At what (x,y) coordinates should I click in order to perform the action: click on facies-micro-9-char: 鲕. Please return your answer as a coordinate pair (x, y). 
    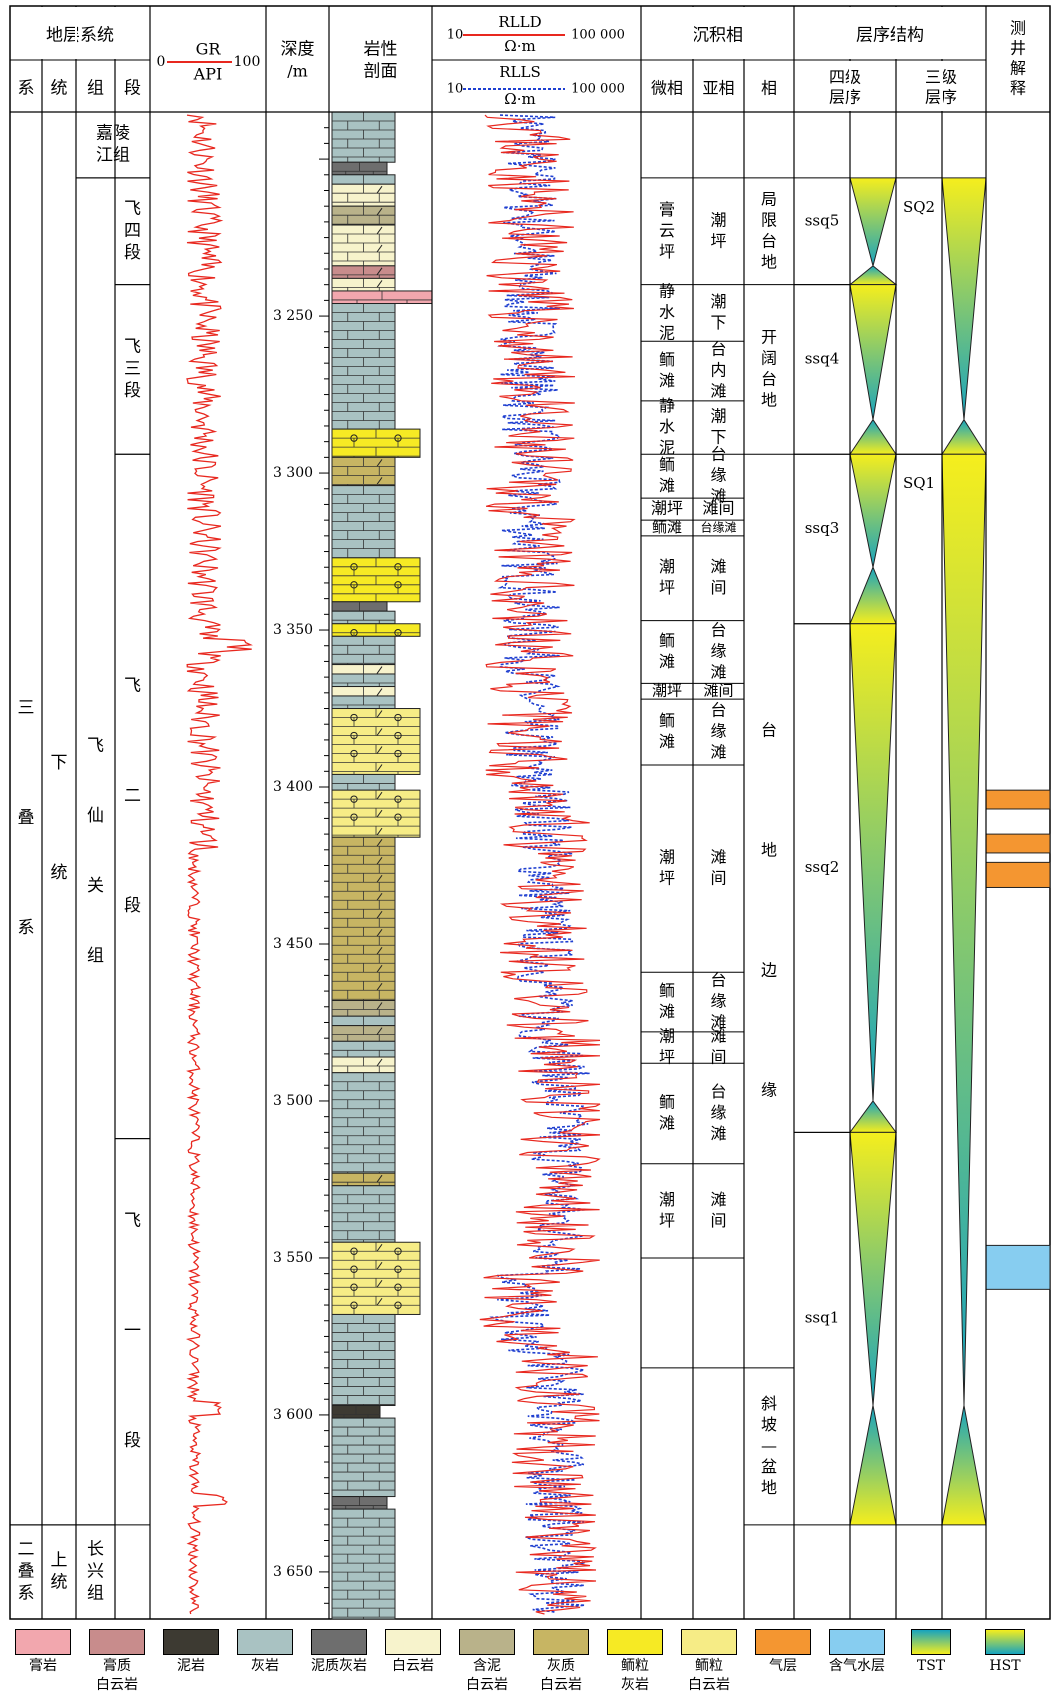
    Looking at the image, I should click on (667, 640).